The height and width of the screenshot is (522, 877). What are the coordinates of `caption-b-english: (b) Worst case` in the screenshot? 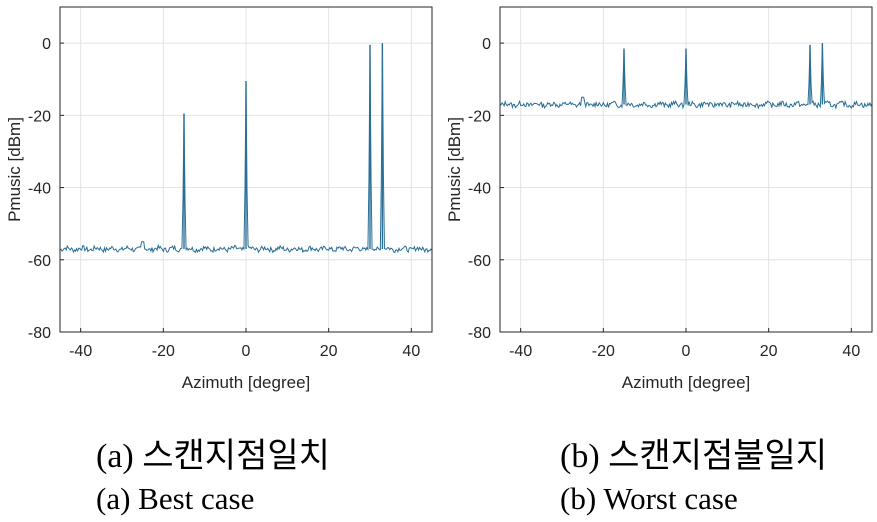 It's located at (649, 498).